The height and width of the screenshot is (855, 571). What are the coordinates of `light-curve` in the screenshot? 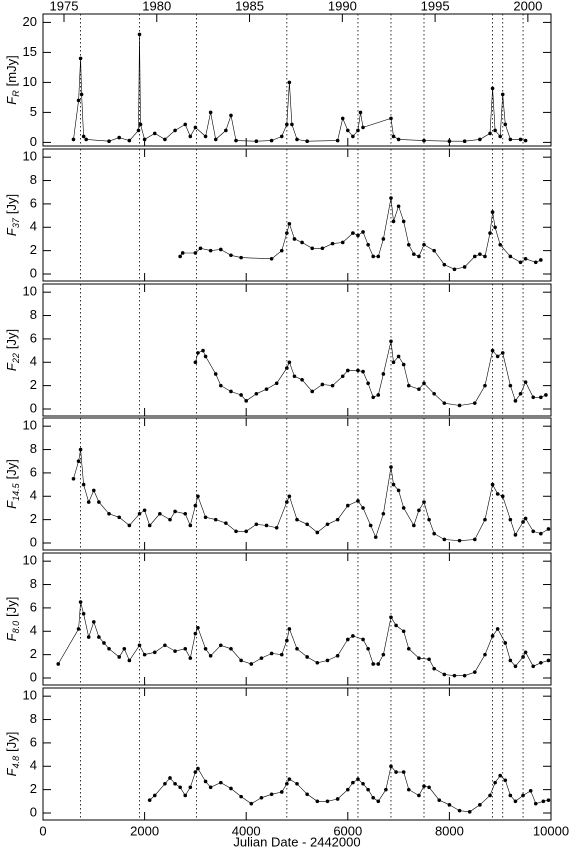 It's located at (360, 234).